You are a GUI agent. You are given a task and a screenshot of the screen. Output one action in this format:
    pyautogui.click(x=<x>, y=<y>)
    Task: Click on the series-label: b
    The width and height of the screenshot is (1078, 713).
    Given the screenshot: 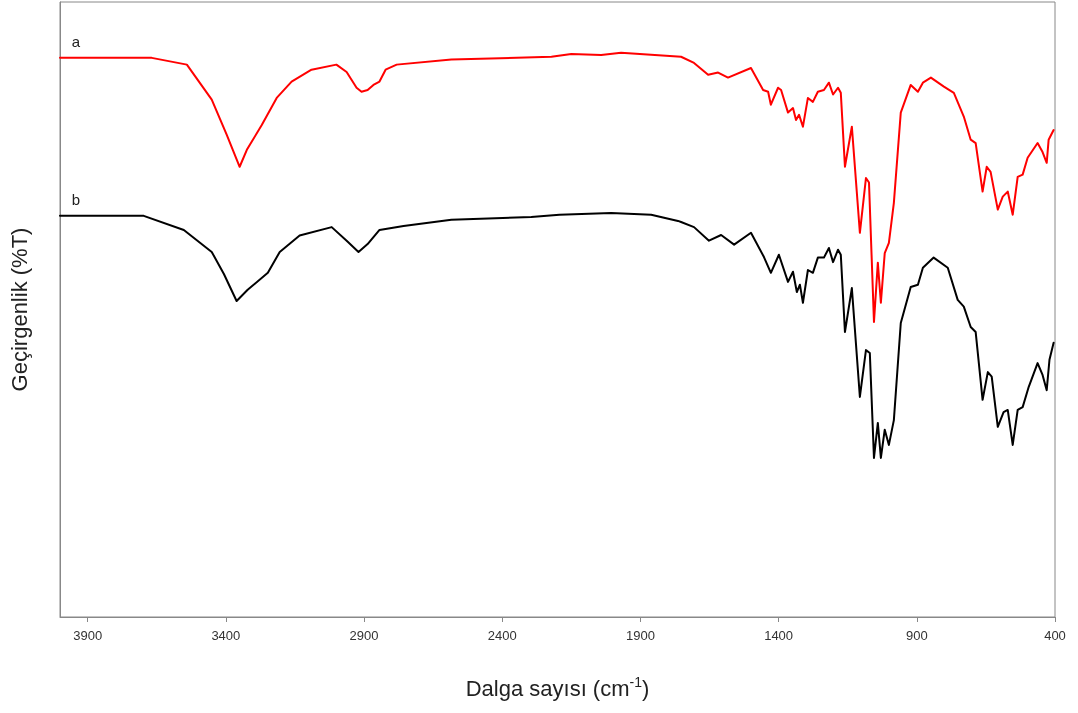 What is the action you would take?
    pyautogui.click(x=76, y=199)
    